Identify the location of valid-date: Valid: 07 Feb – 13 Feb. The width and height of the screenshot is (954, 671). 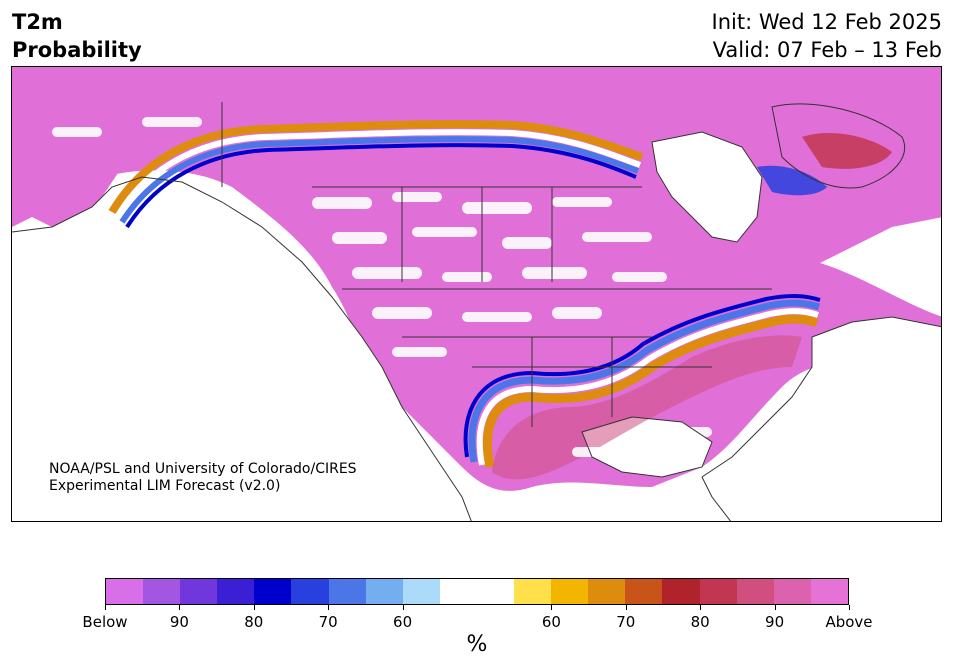
(827, 50).